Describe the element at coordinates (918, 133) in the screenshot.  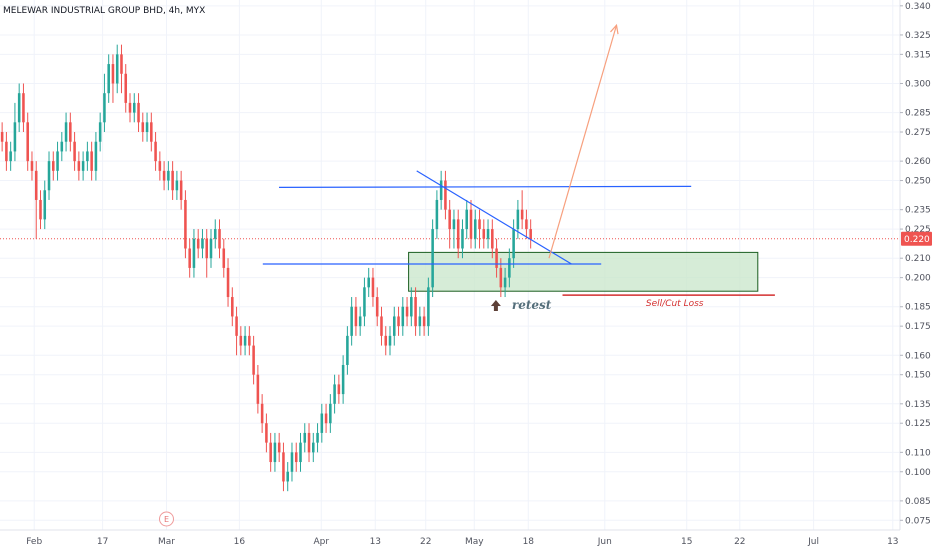
I see `price-tick-label: 0.275` at that location.